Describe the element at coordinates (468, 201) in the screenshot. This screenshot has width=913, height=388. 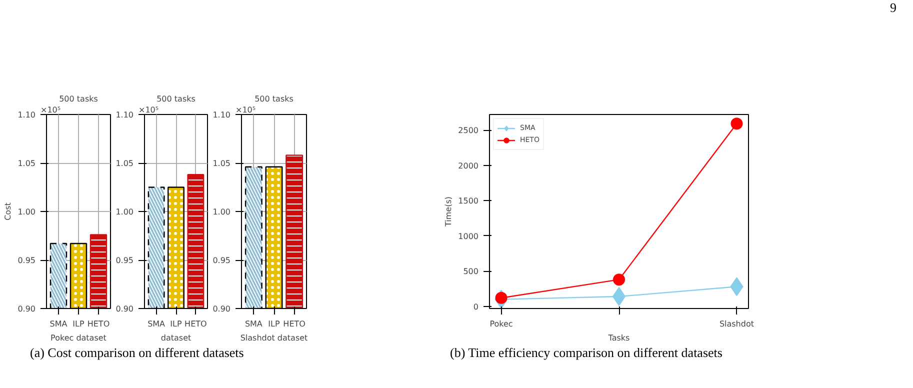
I see `y-tick-label: 1500` at that location.